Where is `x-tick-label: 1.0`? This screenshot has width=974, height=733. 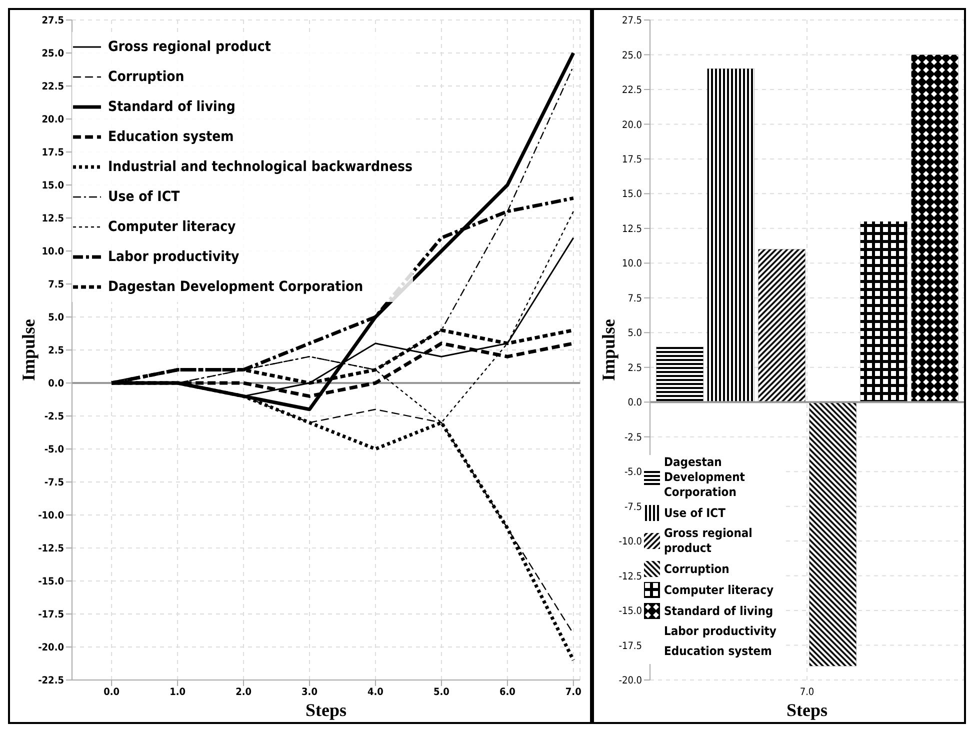
x-tick-label: 1.0 is located at coordinates (178, 692).